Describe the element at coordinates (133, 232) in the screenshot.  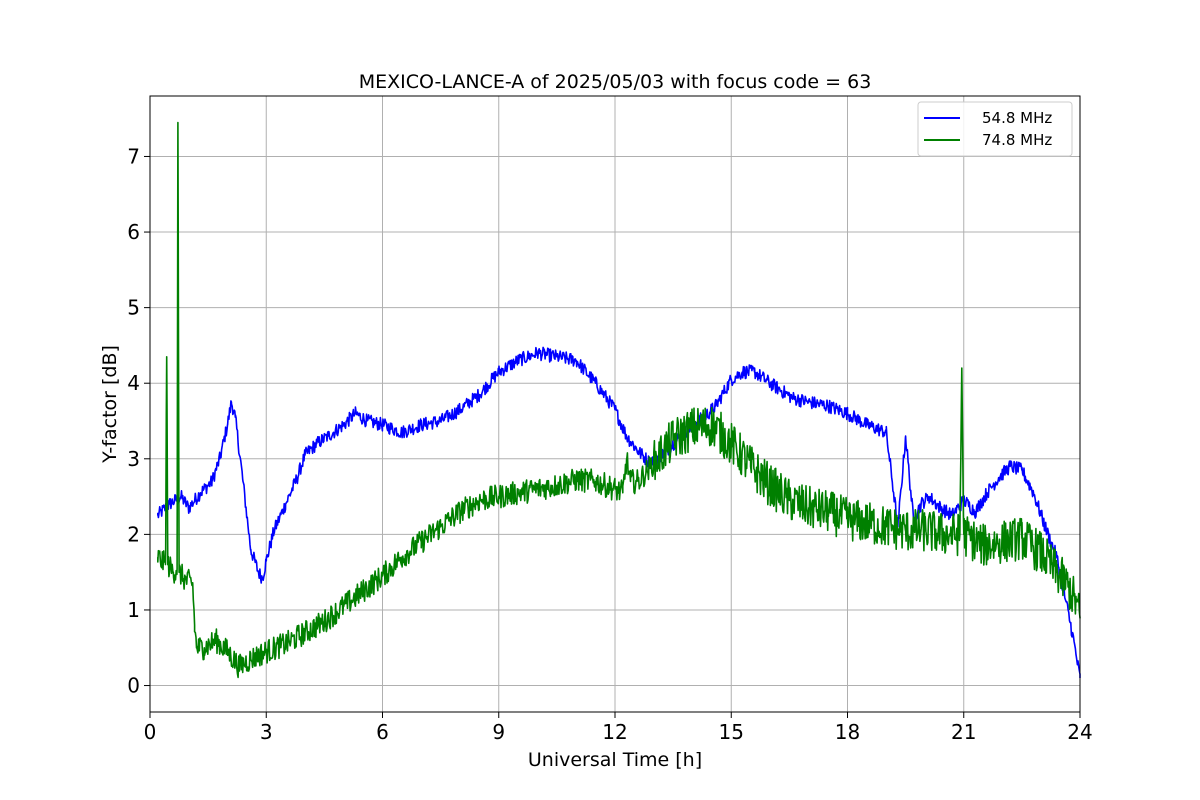
I see `y-tick-label: 6` at that location.